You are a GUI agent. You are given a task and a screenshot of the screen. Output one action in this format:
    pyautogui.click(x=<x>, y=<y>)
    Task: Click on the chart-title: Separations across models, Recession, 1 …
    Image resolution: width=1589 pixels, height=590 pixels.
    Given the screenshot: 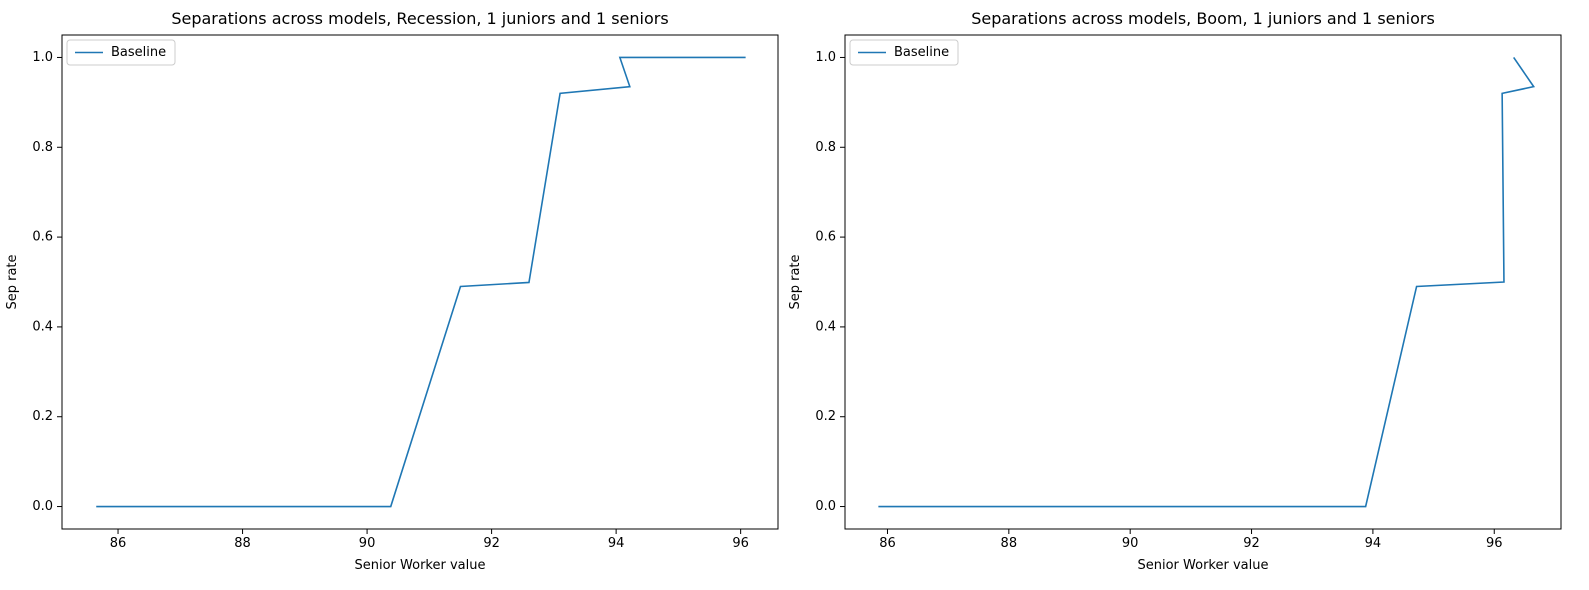 What is the action you would take?
    pyautogui.click(x=419, y=18)
    